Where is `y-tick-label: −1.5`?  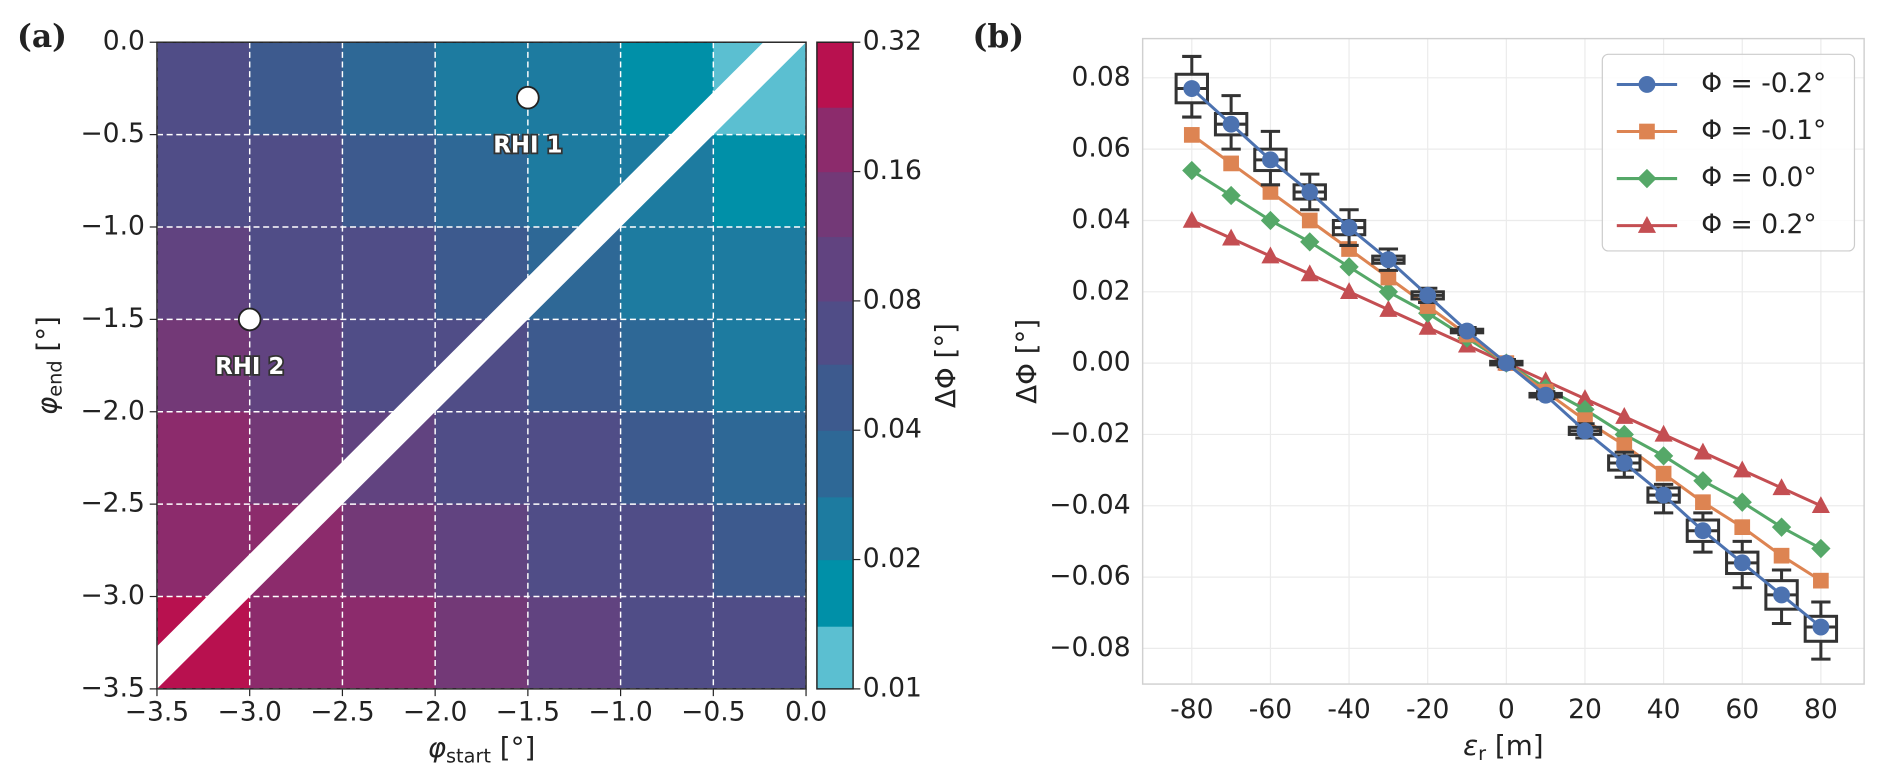 y-tick-label: −1.5 is located at coordinates (112, 318).